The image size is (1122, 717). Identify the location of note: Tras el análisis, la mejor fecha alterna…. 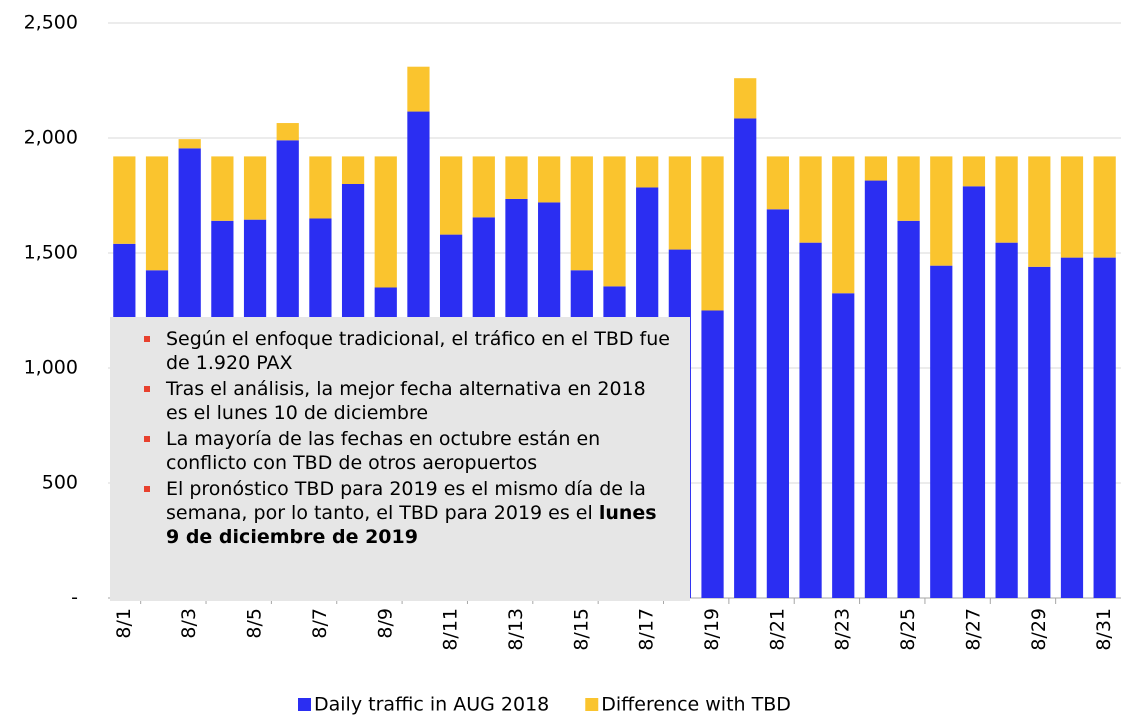
(407, 401).